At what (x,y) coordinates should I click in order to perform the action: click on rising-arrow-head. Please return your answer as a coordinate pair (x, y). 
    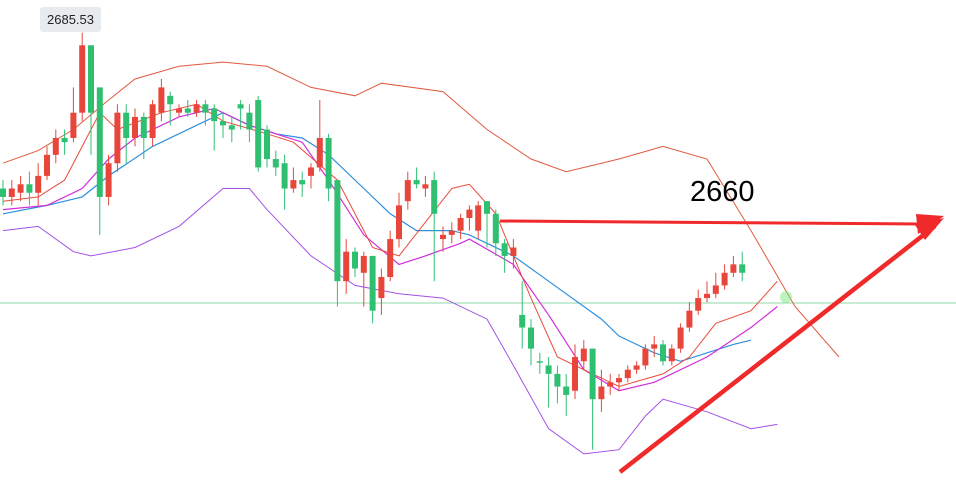
    Looking at the image, I should click on (929, 229).